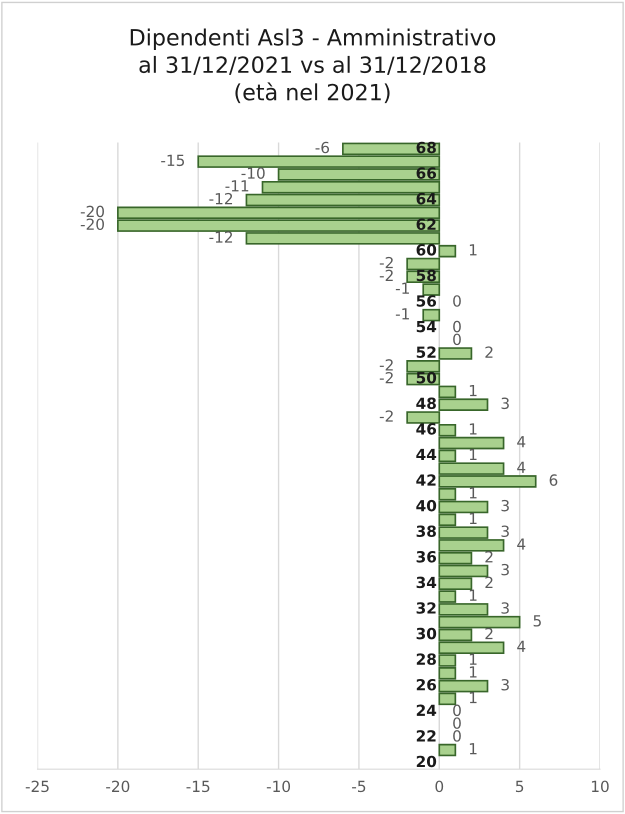 Image resolution: width=625 pixels, height=814 pixels. Describe the element at coordinates (426, 659) in the screenshot. I see `y-tick-label: 28` at that location.